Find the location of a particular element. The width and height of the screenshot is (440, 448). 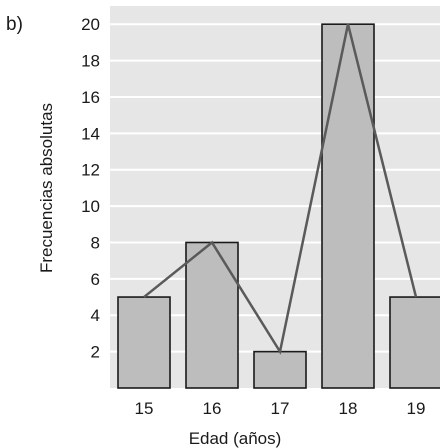

y-axis-label: Frecuencias absolutas is located at coordinates (46, 188).